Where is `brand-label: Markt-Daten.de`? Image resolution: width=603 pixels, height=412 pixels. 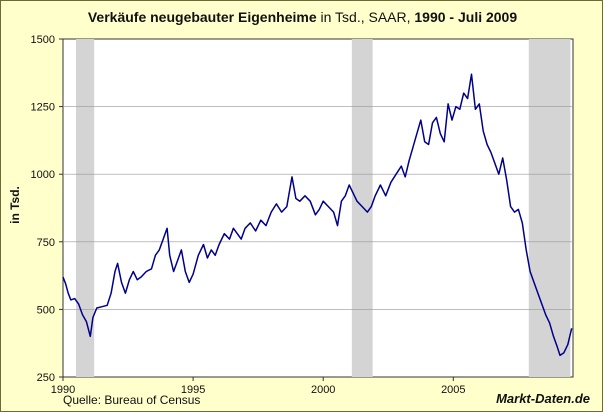
brand-label: Markt-Daten.de is located at coordinates (543, 398).